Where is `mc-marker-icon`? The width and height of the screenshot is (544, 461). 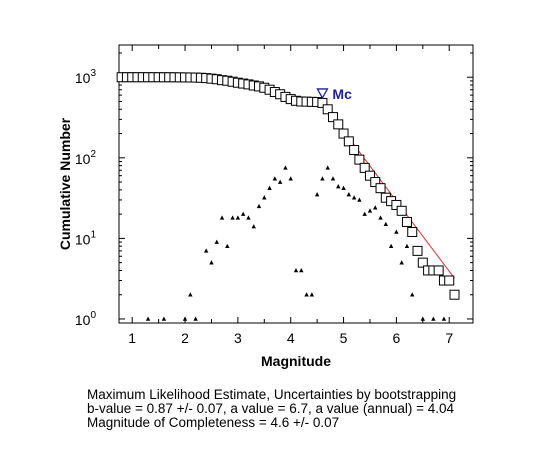 mc-marker-icon is located at coordinates (322, 94).